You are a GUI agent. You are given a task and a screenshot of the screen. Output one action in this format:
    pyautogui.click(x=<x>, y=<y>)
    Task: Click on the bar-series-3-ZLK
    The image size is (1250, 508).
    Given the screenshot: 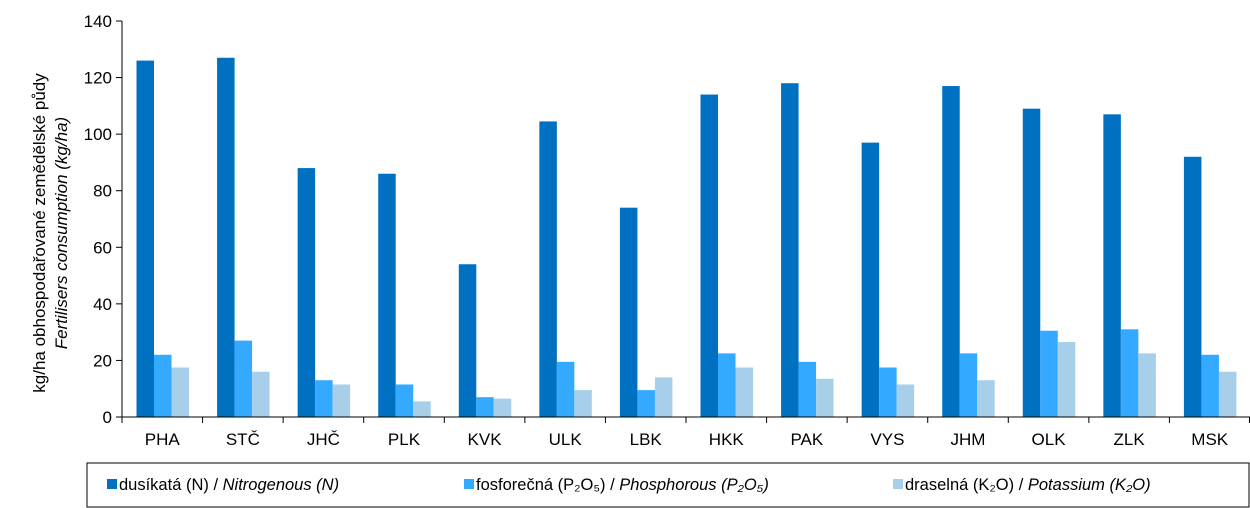 What is the action you would take?
    pyautogui.click(x=1147, y=385)
    